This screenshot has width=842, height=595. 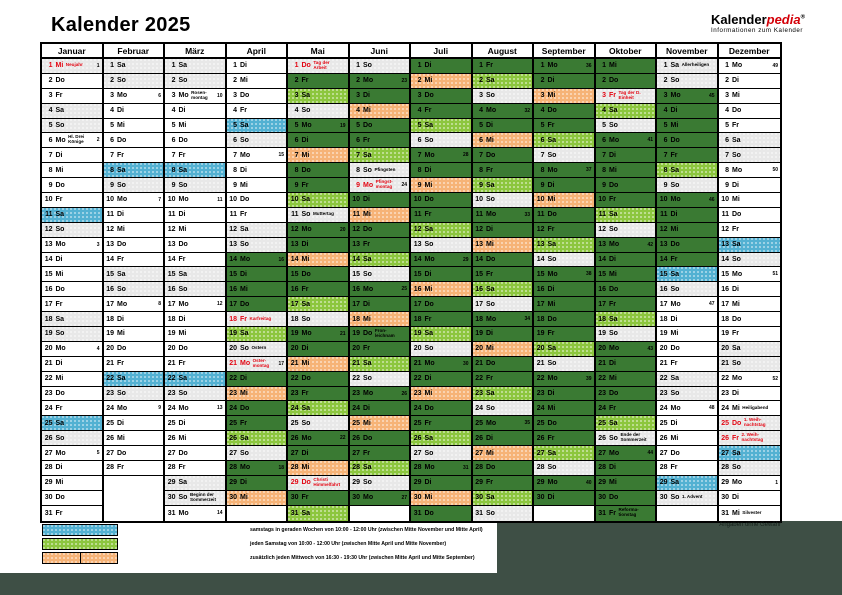 What do you see at coordinates (727, 81) in the screenshot?
I see `day-number: 2` at bounding box center [727, 81].